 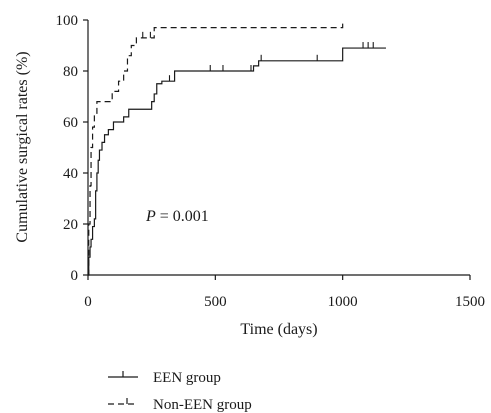 I want to click on legend-item-non-een: Non-EEN group, so click(x=180, y=405).